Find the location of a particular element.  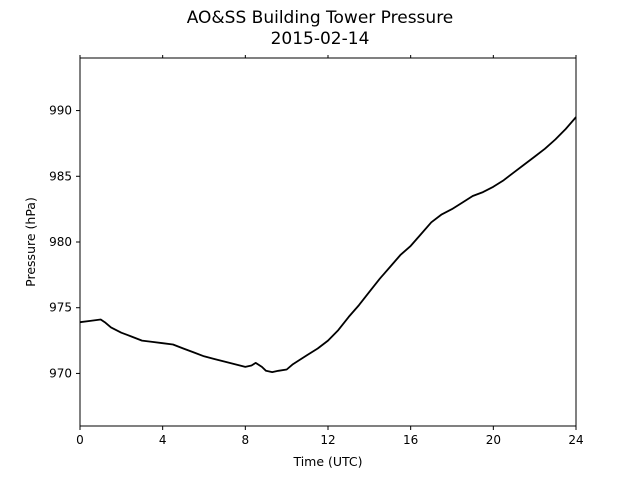

x-tick-label: 12 is located at coordinates (327, 440).